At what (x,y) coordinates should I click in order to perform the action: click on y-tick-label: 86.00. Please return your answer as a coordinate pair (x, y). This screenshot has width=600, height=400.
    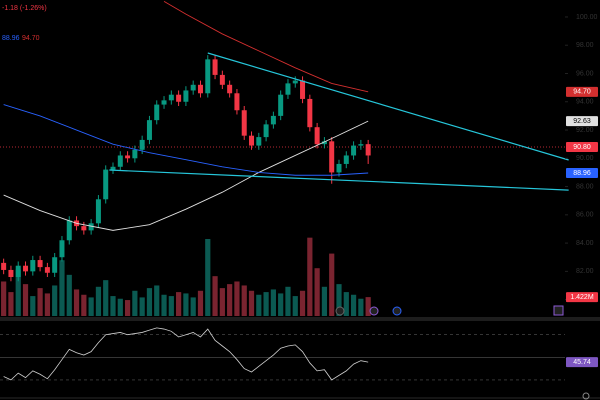
    Looking at the image, I should click on (585, 215).